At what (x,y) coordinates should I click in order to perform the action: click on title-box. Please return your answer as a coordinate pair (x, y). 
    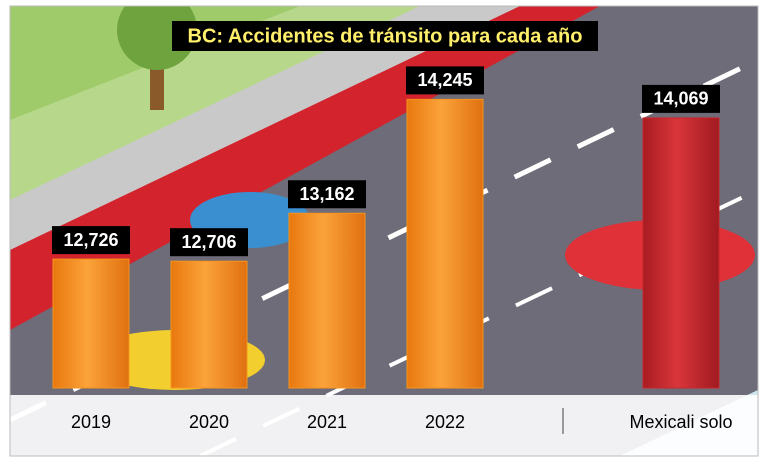
    Looking at the image, I should click on (385, 36).